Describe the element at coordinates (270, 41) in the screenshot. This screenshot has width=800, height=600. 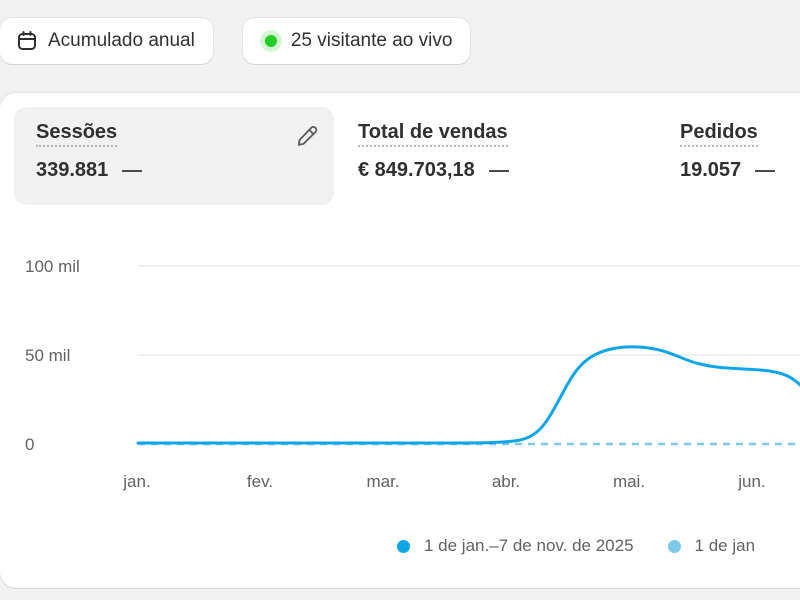
I see `live-indicator-icon` at that location.